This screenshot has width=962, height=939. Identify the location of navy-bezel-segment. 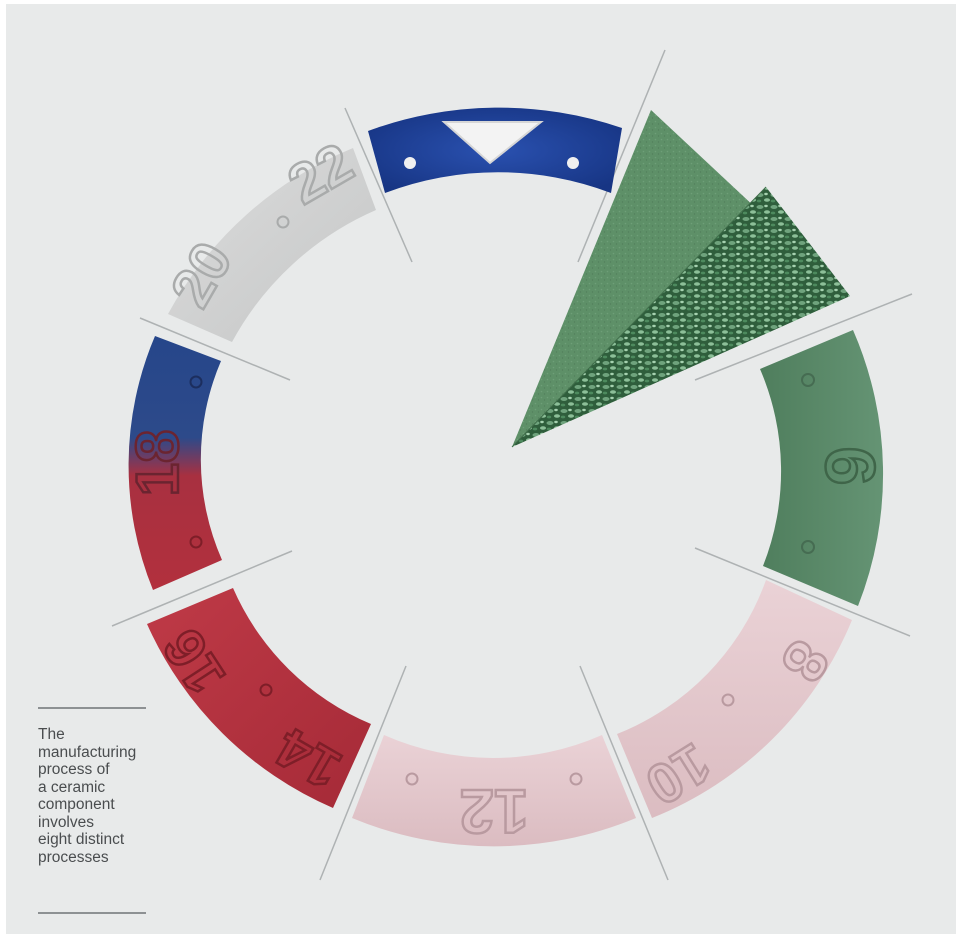
(495, 150).